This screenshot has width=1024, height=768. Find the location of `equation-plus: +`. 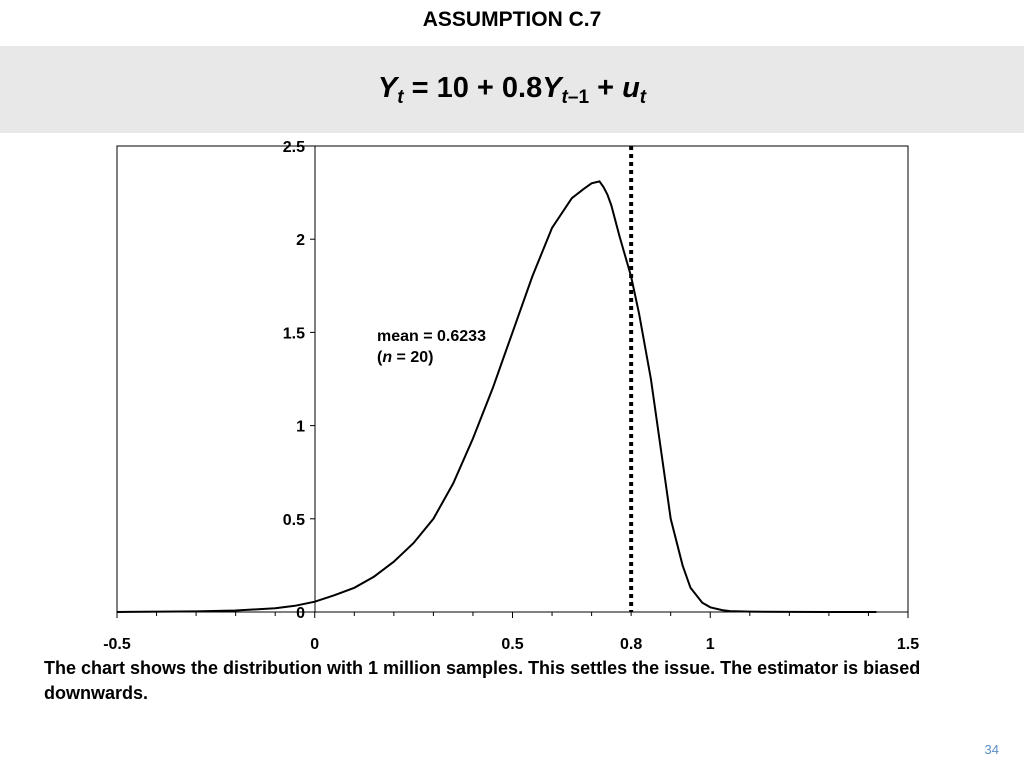

equation-plus: + is located at coordinates (606, 88).